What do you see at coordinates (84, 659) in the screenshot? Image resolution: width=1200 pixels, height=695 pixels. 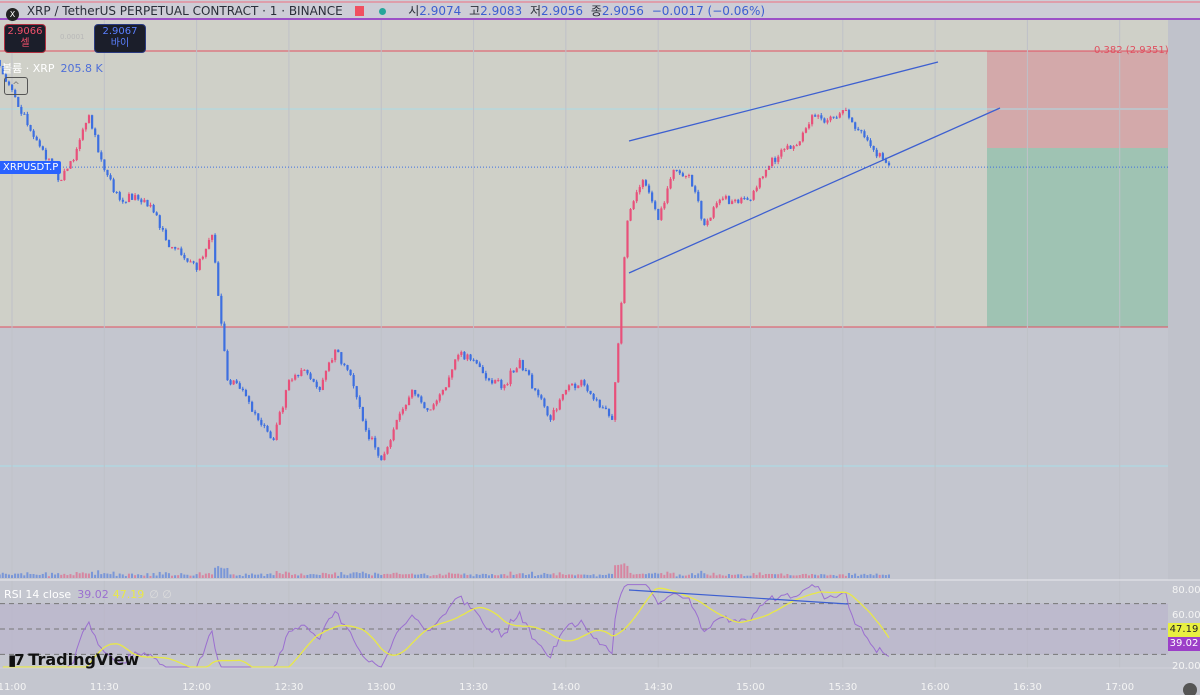 I see `tradingview-wordmark: TradingView` at bounding box center [84, 659].